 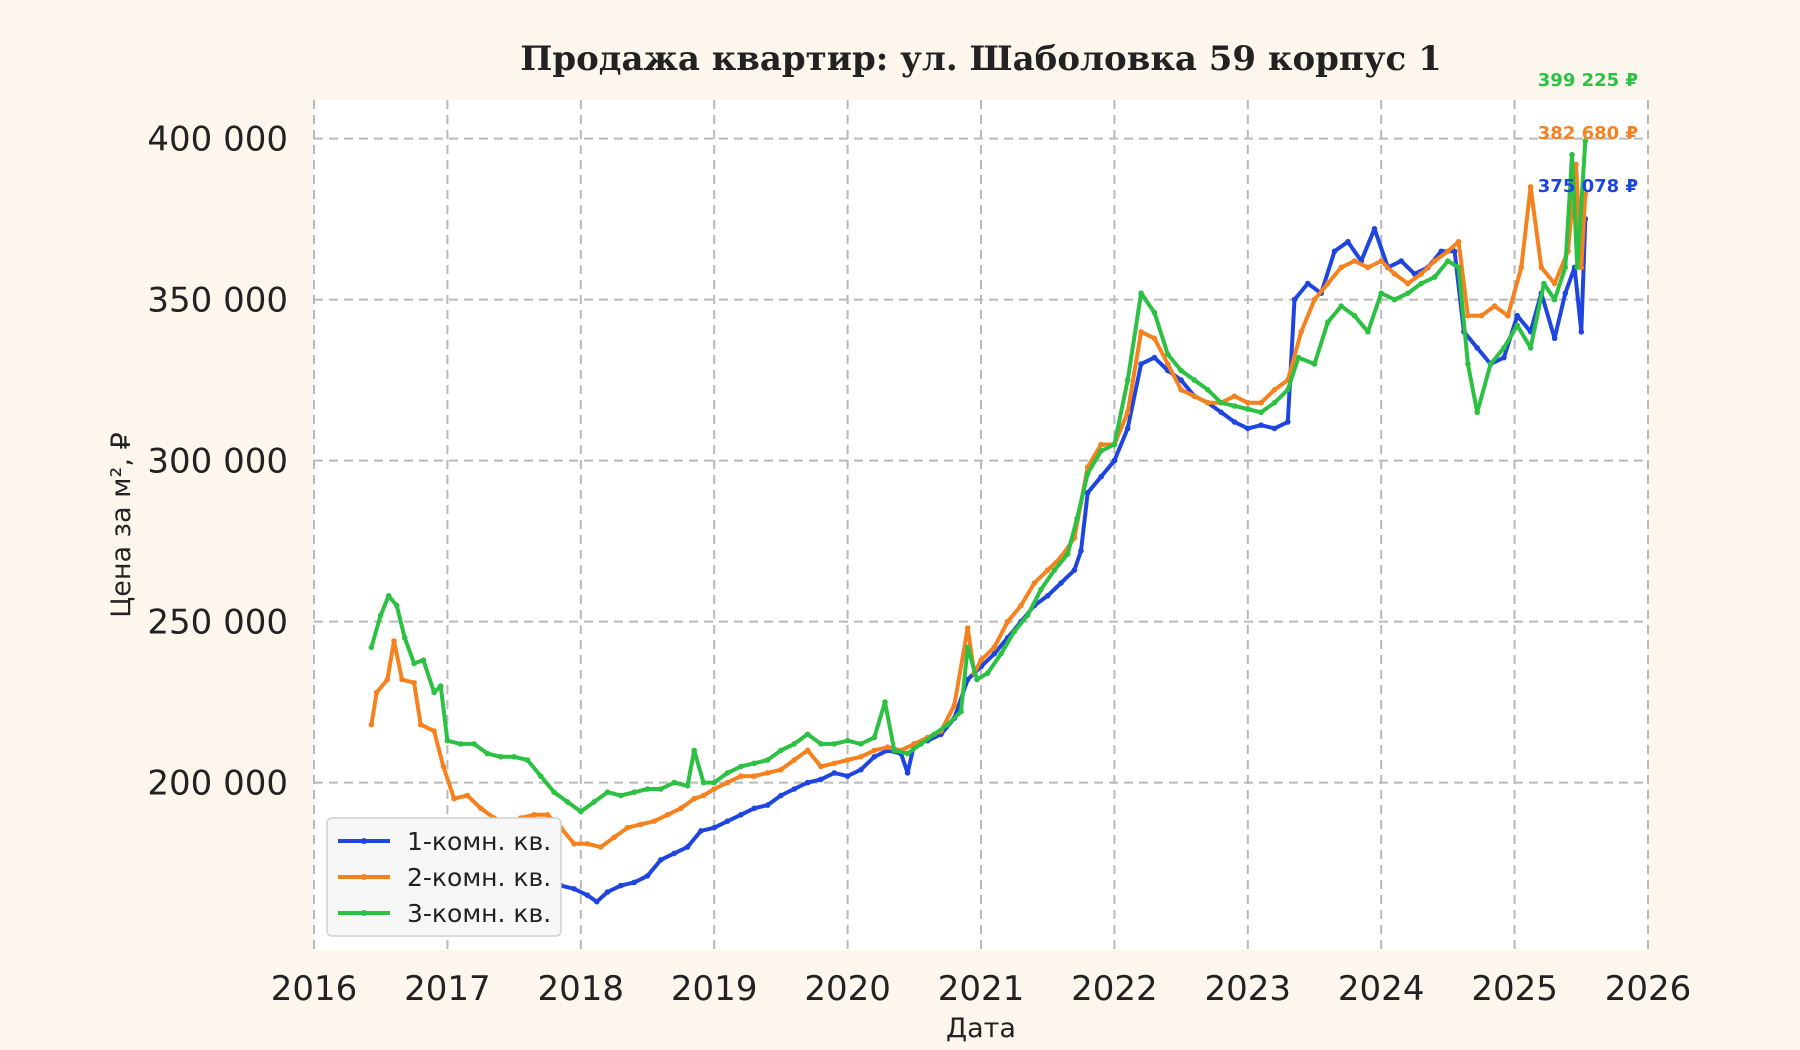 I want to click on x-tick-label: 2019, so click(x=714, y=989).